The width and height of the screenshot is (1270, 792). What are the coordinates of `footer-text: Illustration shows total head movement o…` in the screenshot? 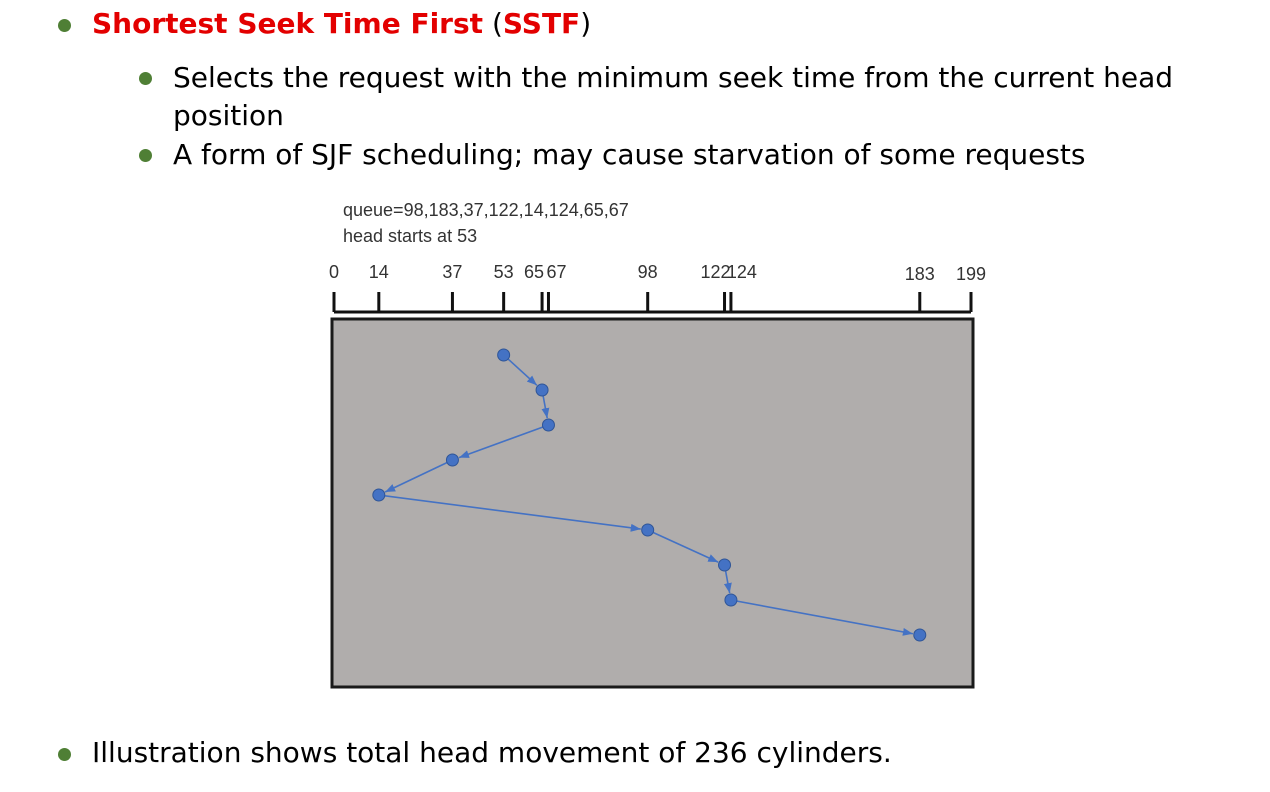 It's located at (492, 752).